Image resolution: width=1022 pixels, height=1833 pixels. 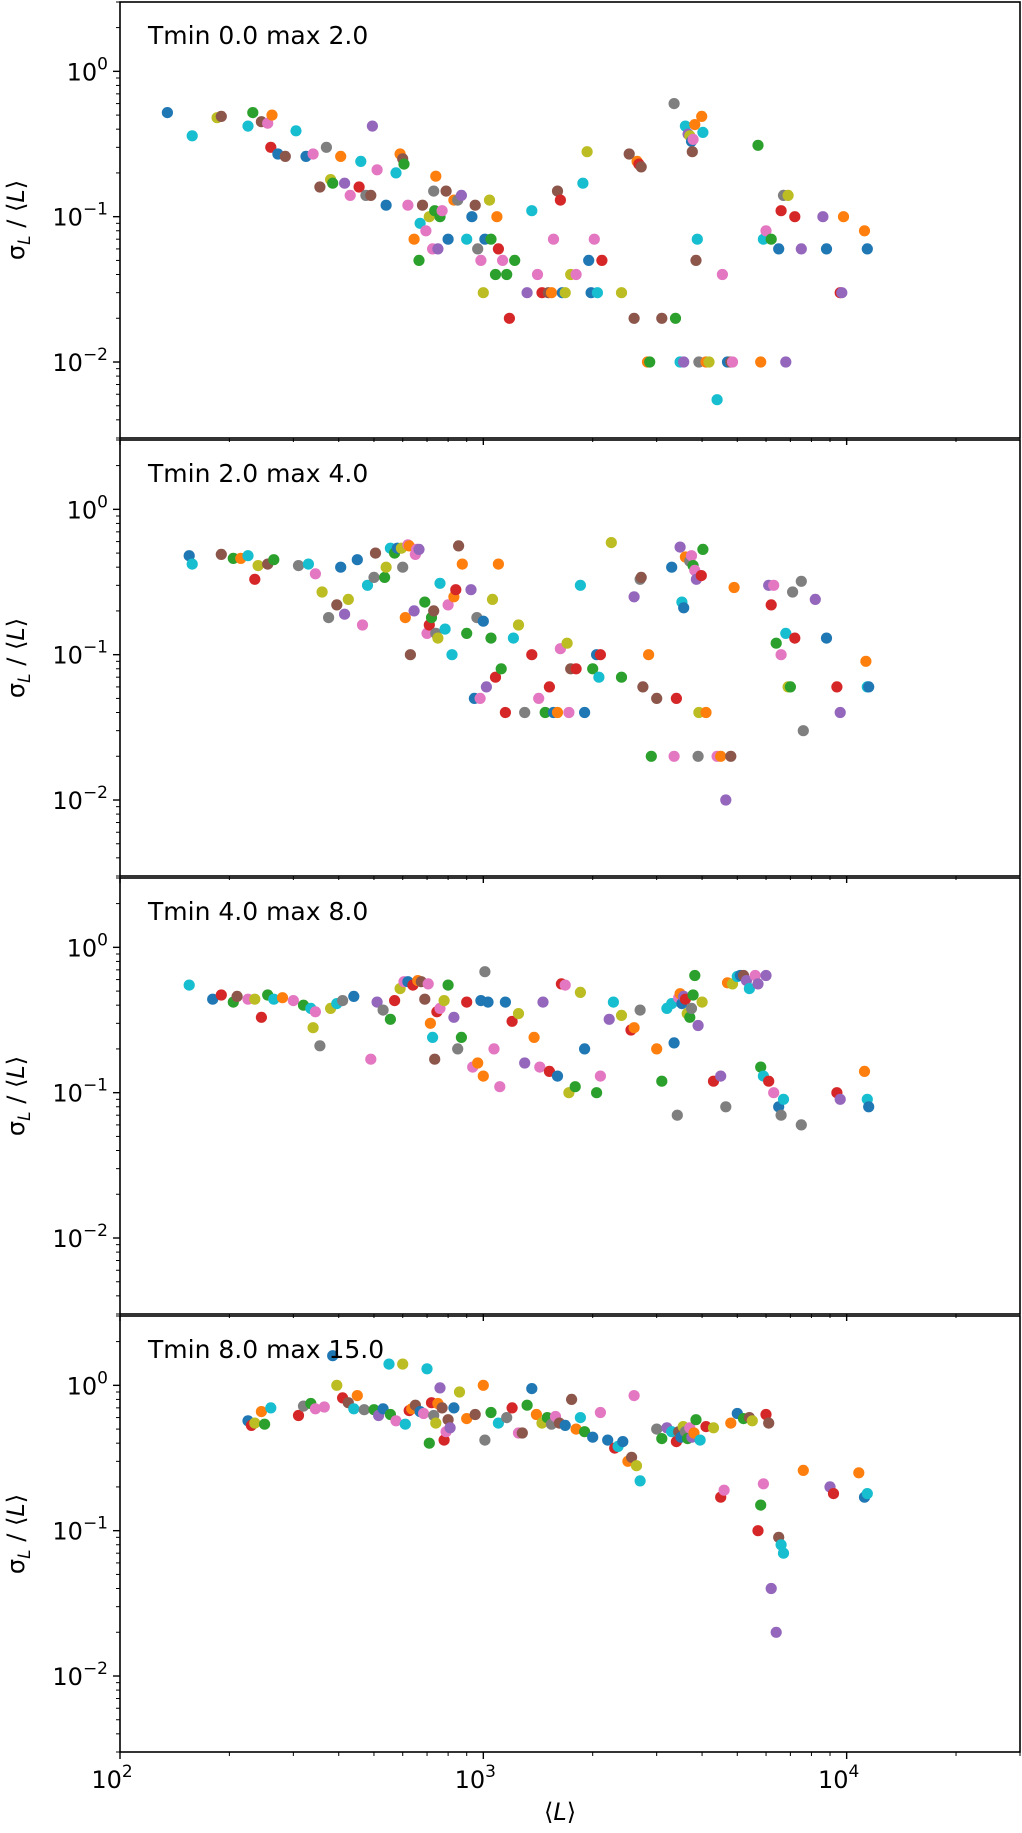 What do you see at coordinates (80, 1675) in the screenshot?
I see `y-tick-label: 10⁻²` at bounding box center [80, 1675].